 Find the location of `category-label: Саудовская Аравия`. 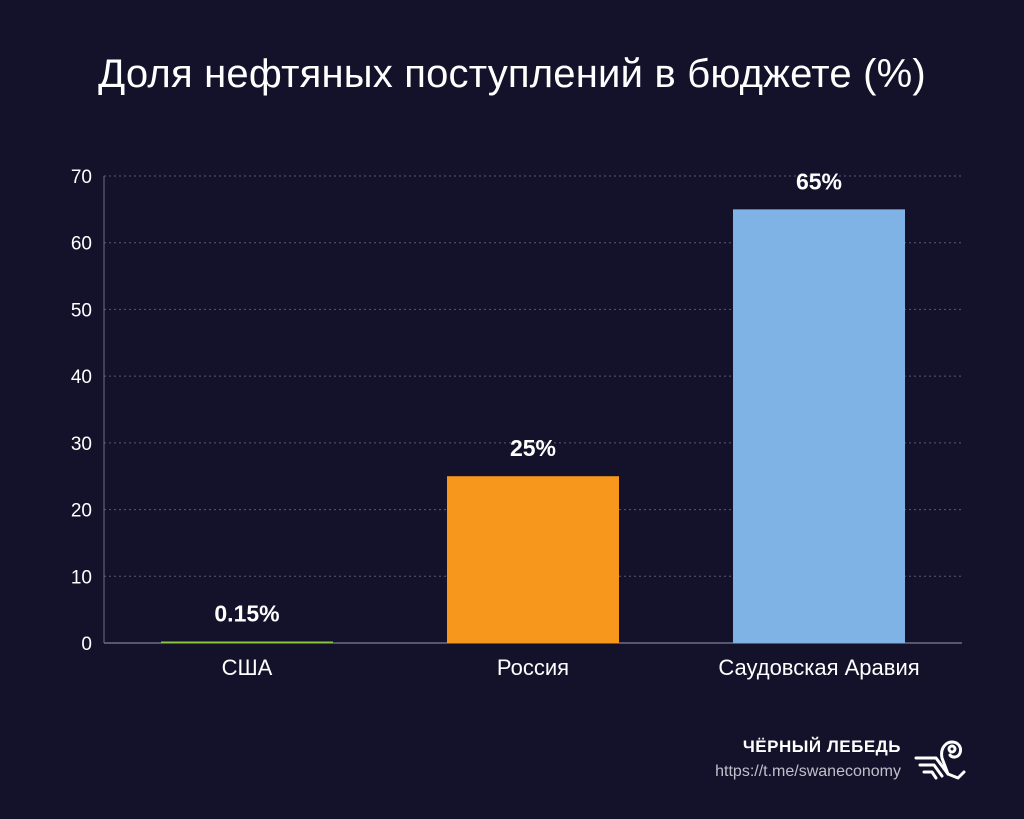

category-label: Саудовская Аравия is located at coordinates (818, 667).